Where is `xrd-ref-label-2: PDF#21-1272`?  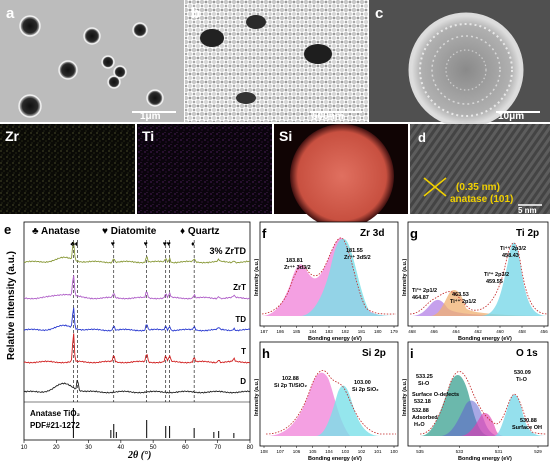
xrd-ref-label-2: PDF#21-1272 is located at coordinates (55, 425).